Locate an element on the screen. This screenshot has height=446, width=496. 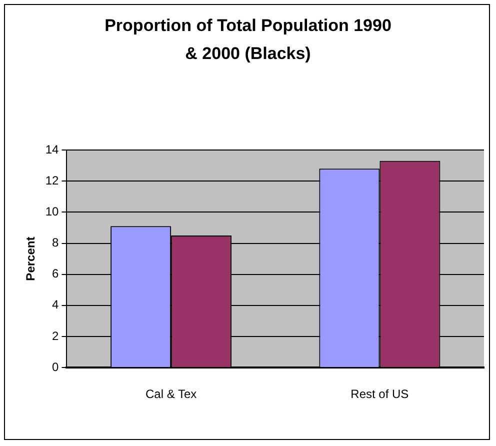
y-tick-label: 0 is located at coordinates (56, 367).